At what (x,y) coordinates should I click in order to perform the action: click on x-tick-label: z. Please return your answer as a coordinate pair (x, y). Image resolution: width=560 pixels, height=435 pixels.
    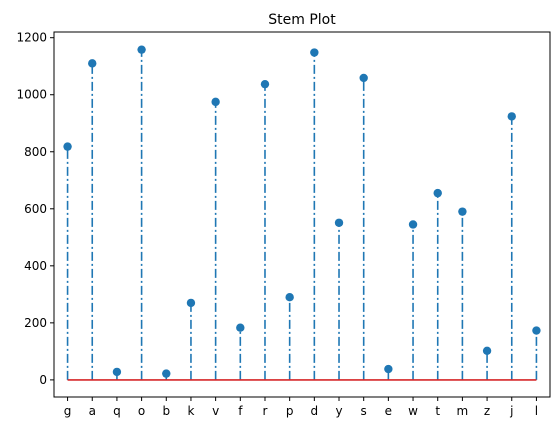
    Looking at the image, I should click on (487, 411).